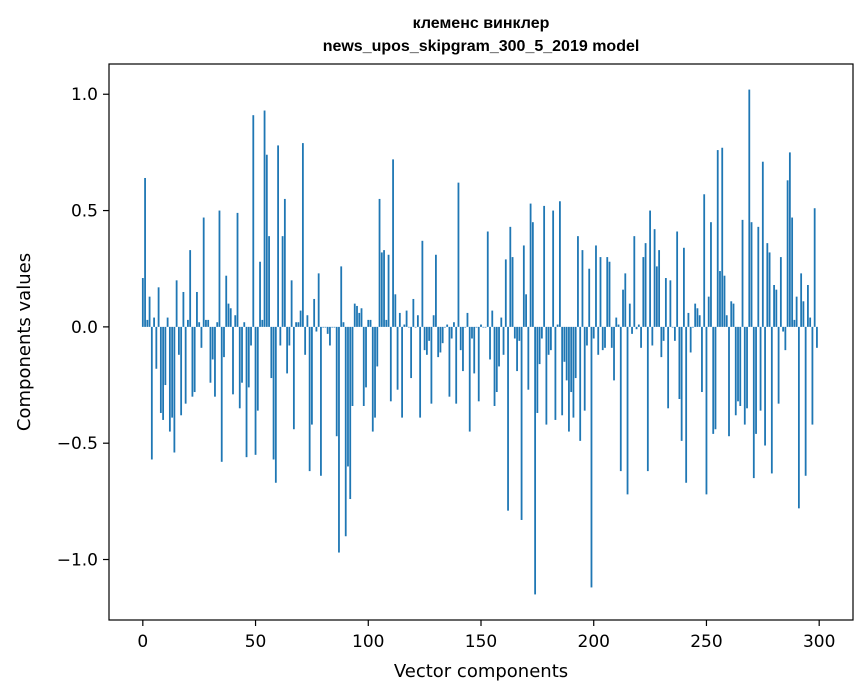  Describe the element at coordinates (481, 46) in the screenshot. I see `chart-title-line2: news_upos_skipgram_300_5_2019 model` at that location.